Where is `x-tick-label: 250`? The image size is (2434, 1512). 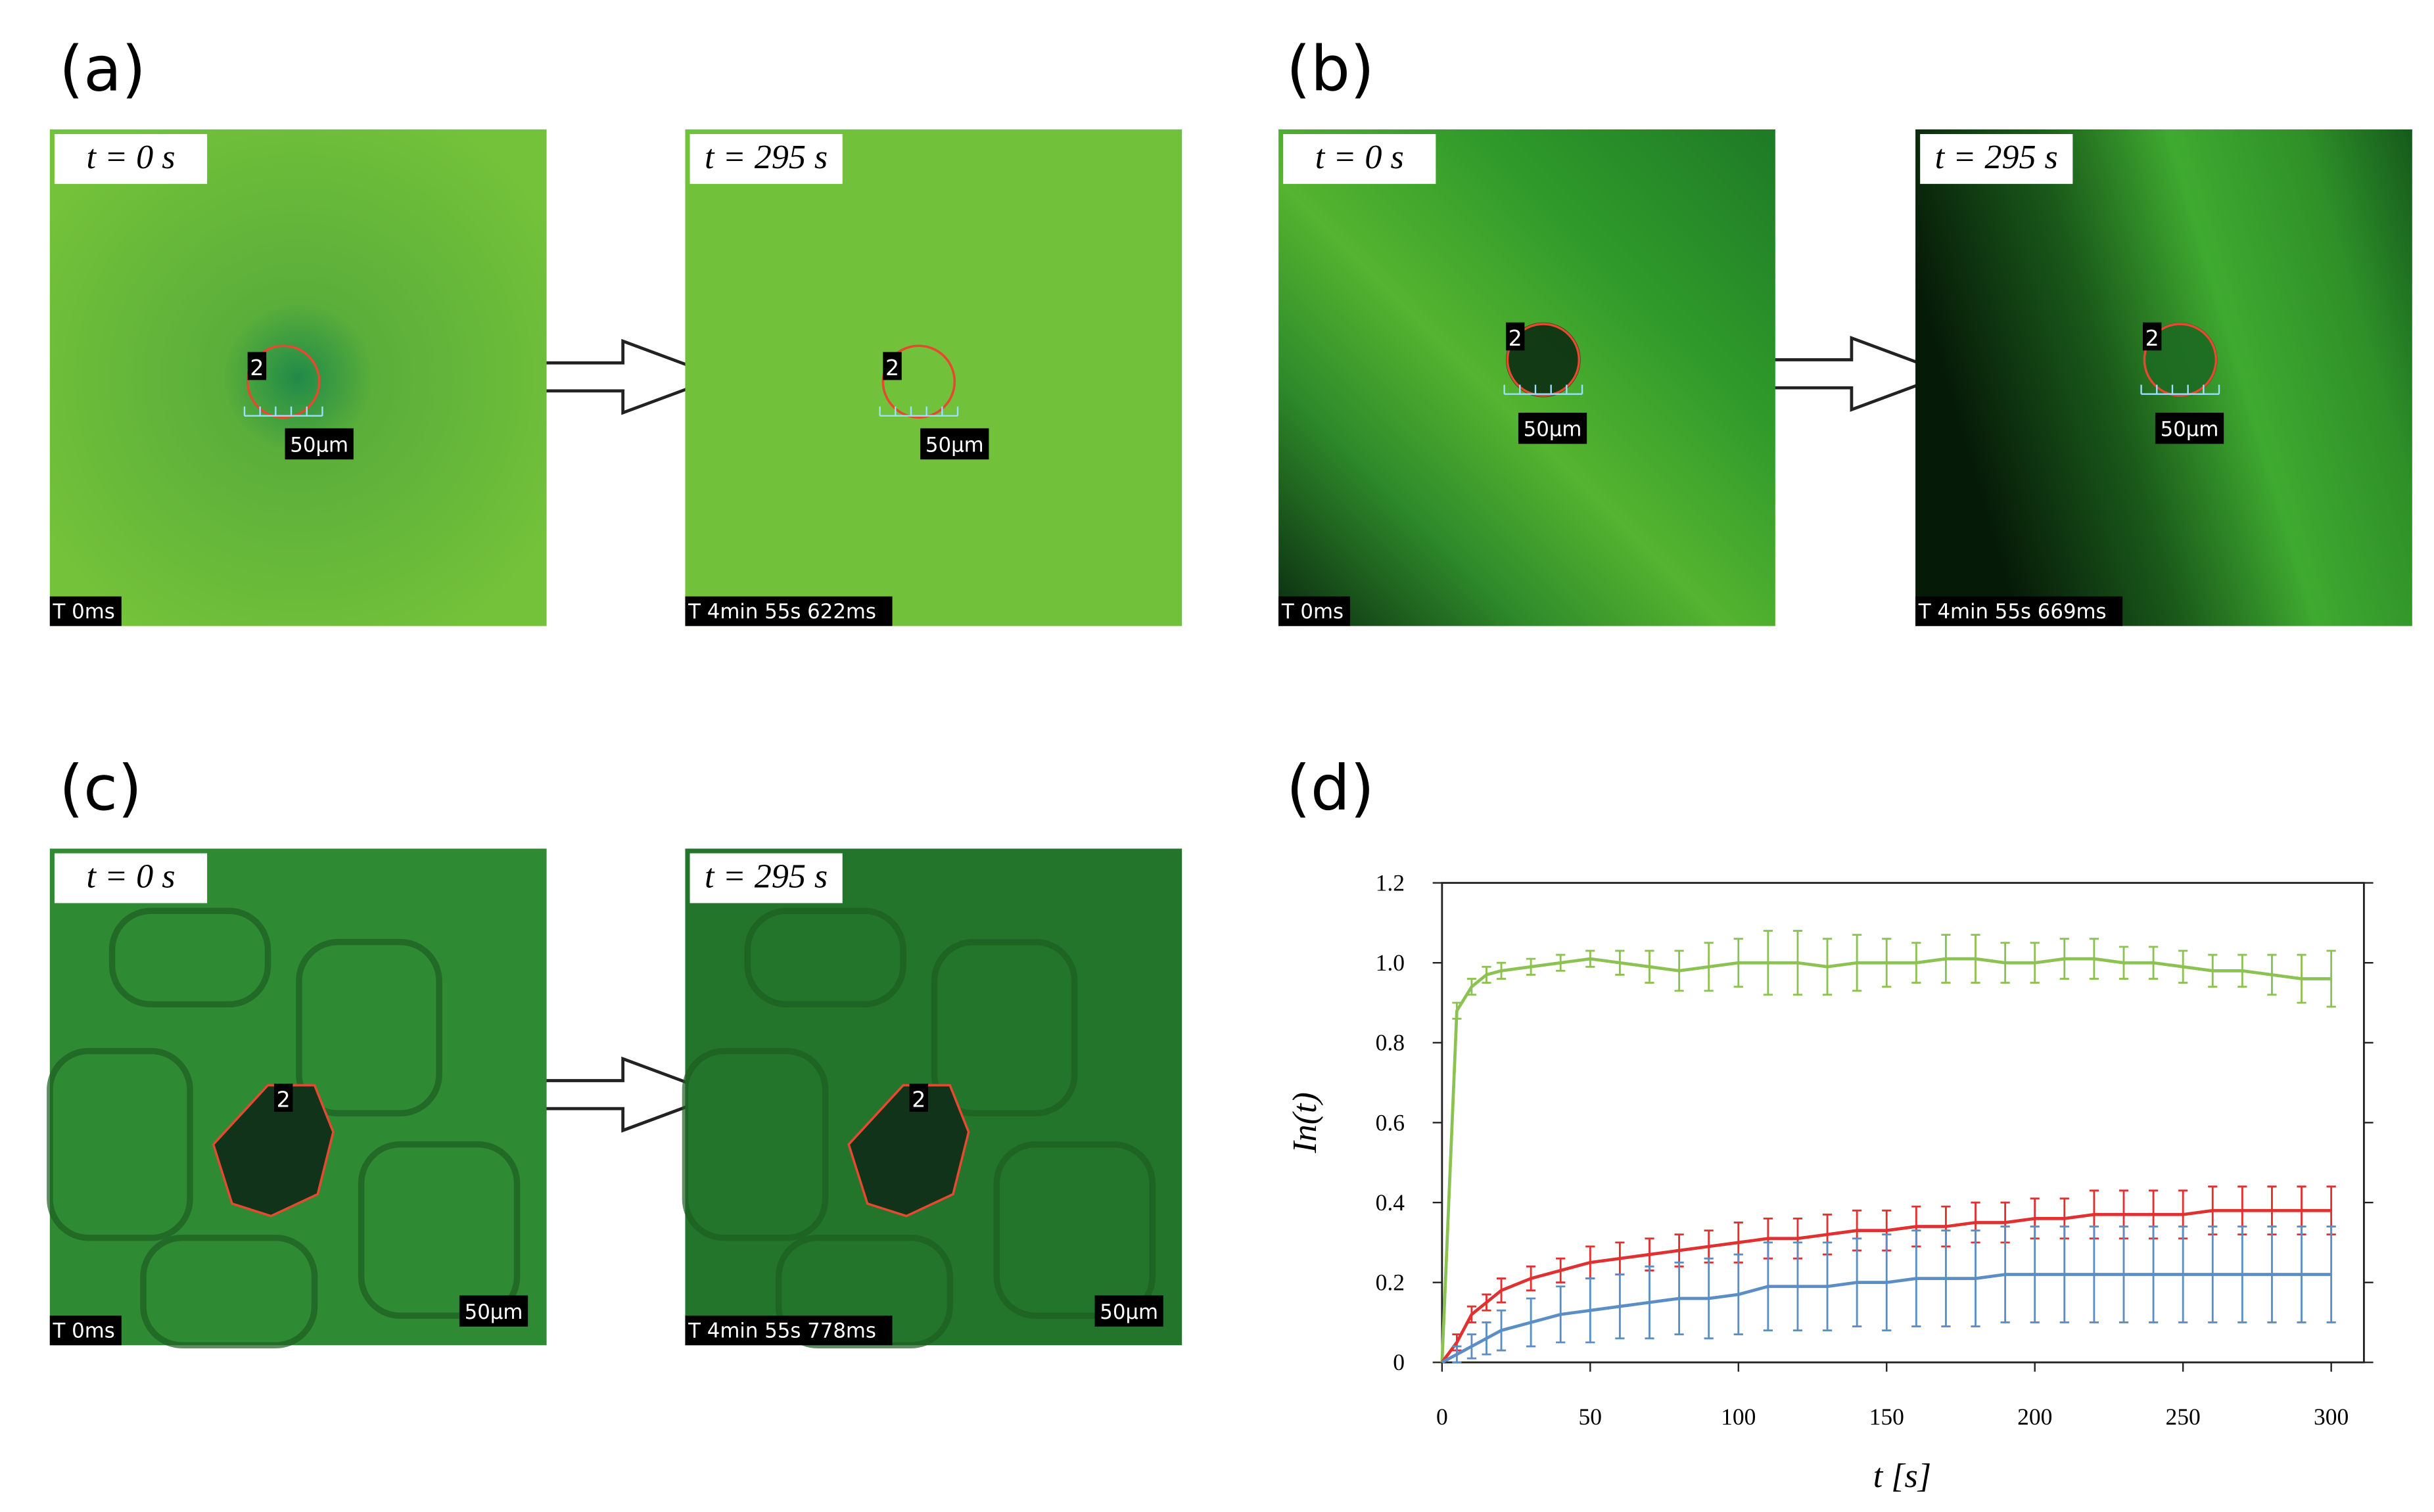
x-tick-label: 250 is located at coordinates (2183, 1417).